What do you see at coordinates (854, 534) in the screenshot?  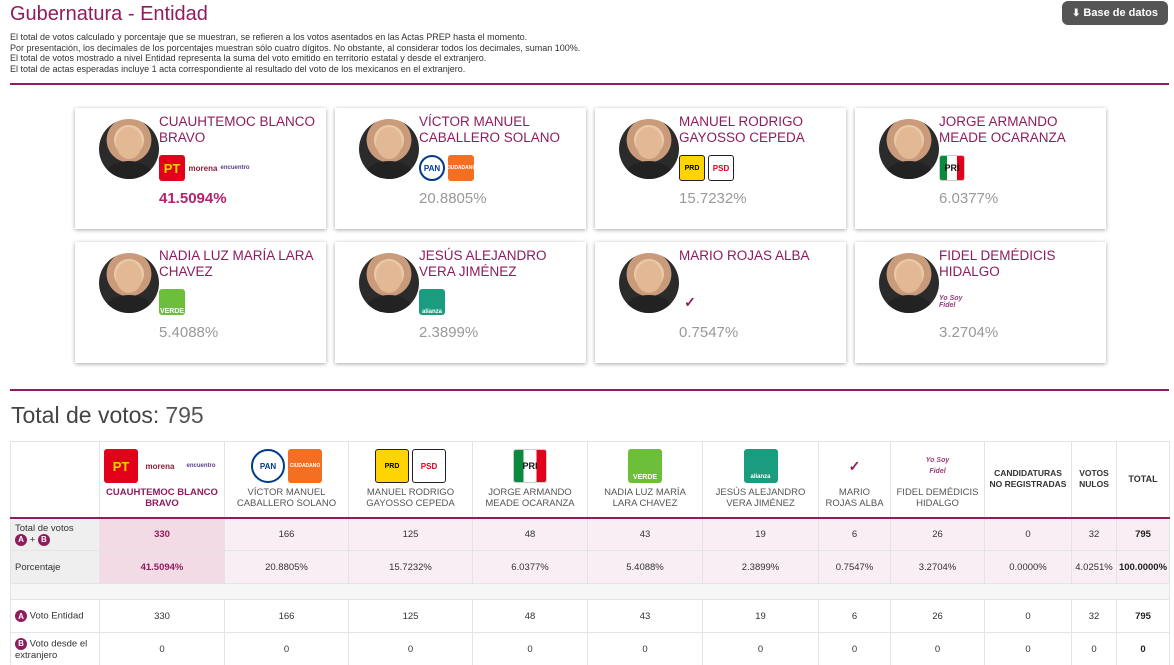 I see `table-cell: 6` at bounding box center [854, 534].